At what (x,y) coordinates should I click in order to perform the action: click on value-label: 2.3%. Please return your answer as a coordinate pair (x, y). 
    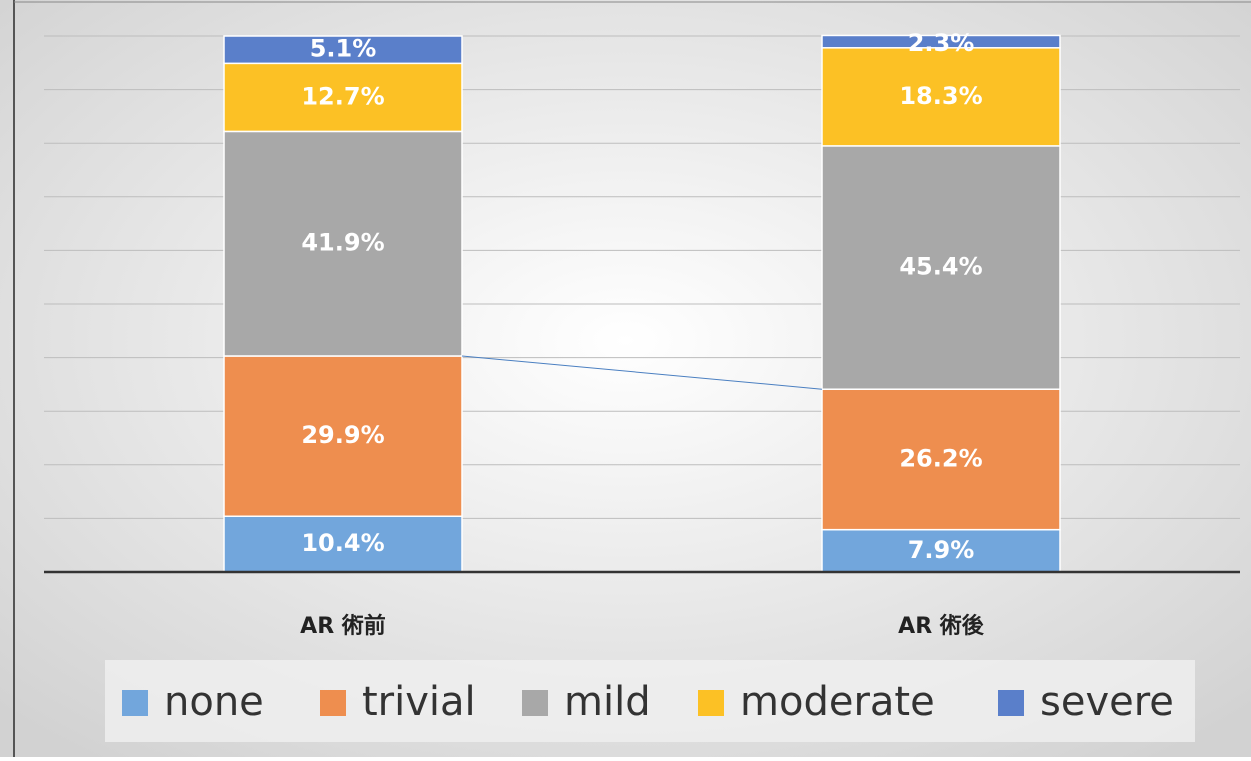
    Looking at the image, I should click on (941, 43).